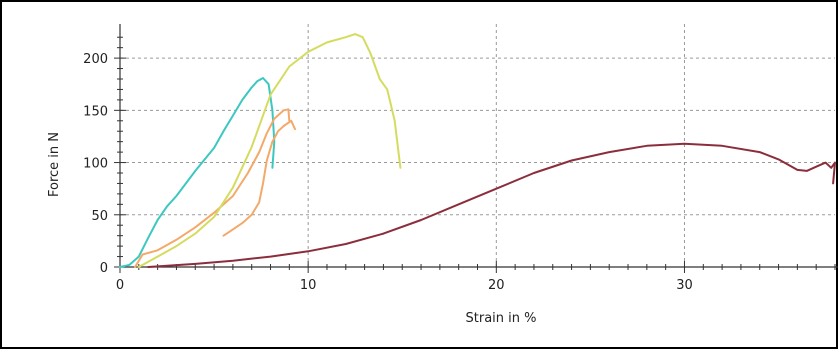  I want to click on y-tick-label: 200, so click(95, 59).